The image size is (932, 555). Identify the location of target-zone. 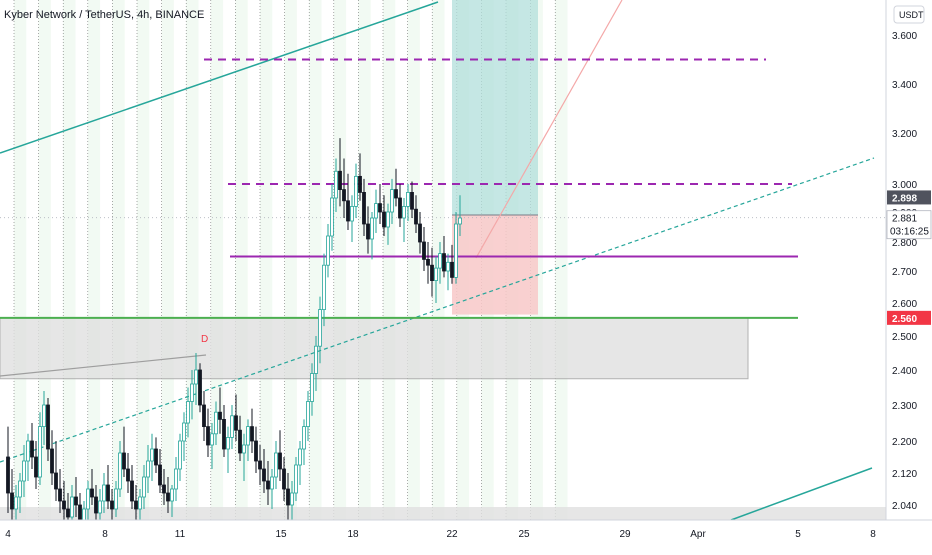
(495, 107).